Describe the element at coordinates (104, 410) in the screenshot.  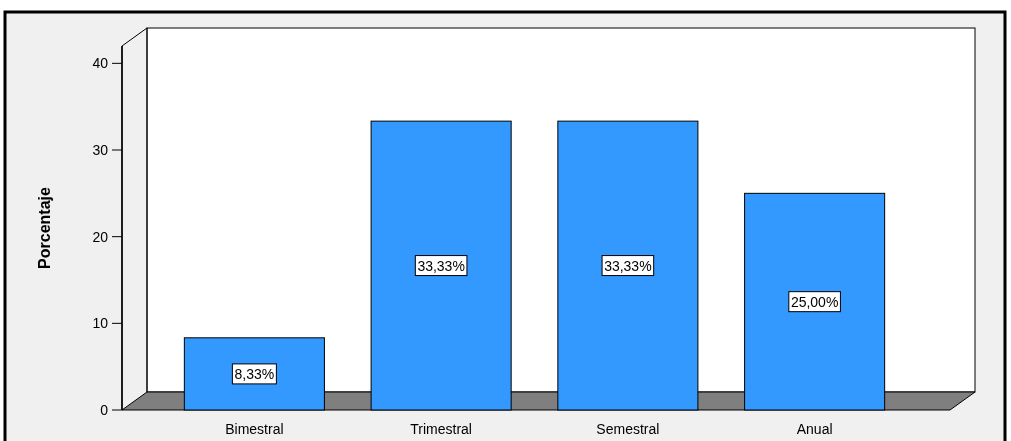
I see `y-tick-label: 0` at that location.